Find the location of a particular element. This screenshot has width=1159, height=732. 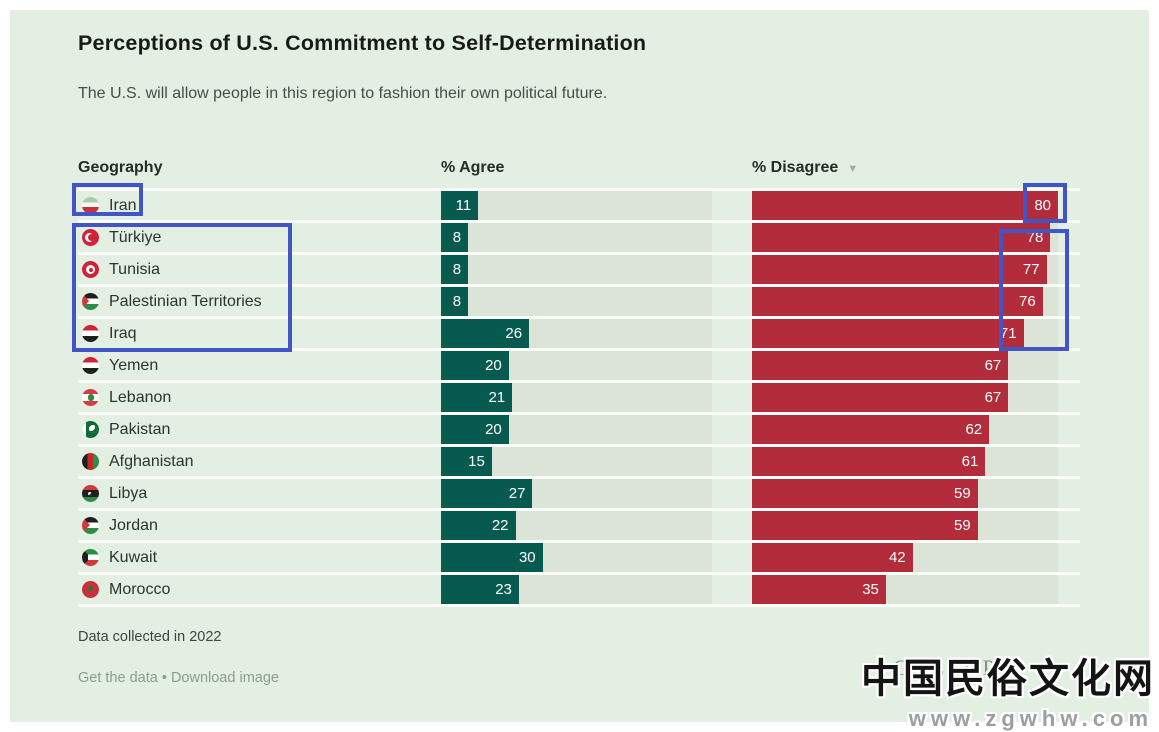

download-image-link: Download image is located at coordinates (224, 678).